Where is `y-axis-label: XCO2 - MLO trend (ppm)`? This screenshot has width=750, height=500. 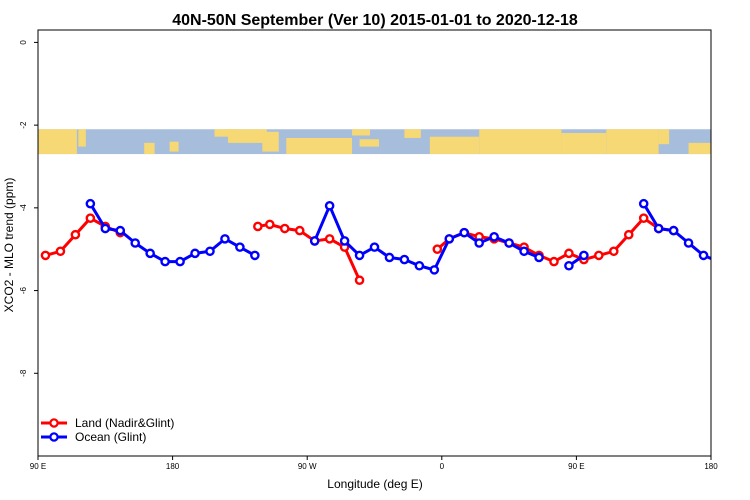 y-axis-label: XCO2 - MLO trend (ppm) is located at coordinates (9, 245).